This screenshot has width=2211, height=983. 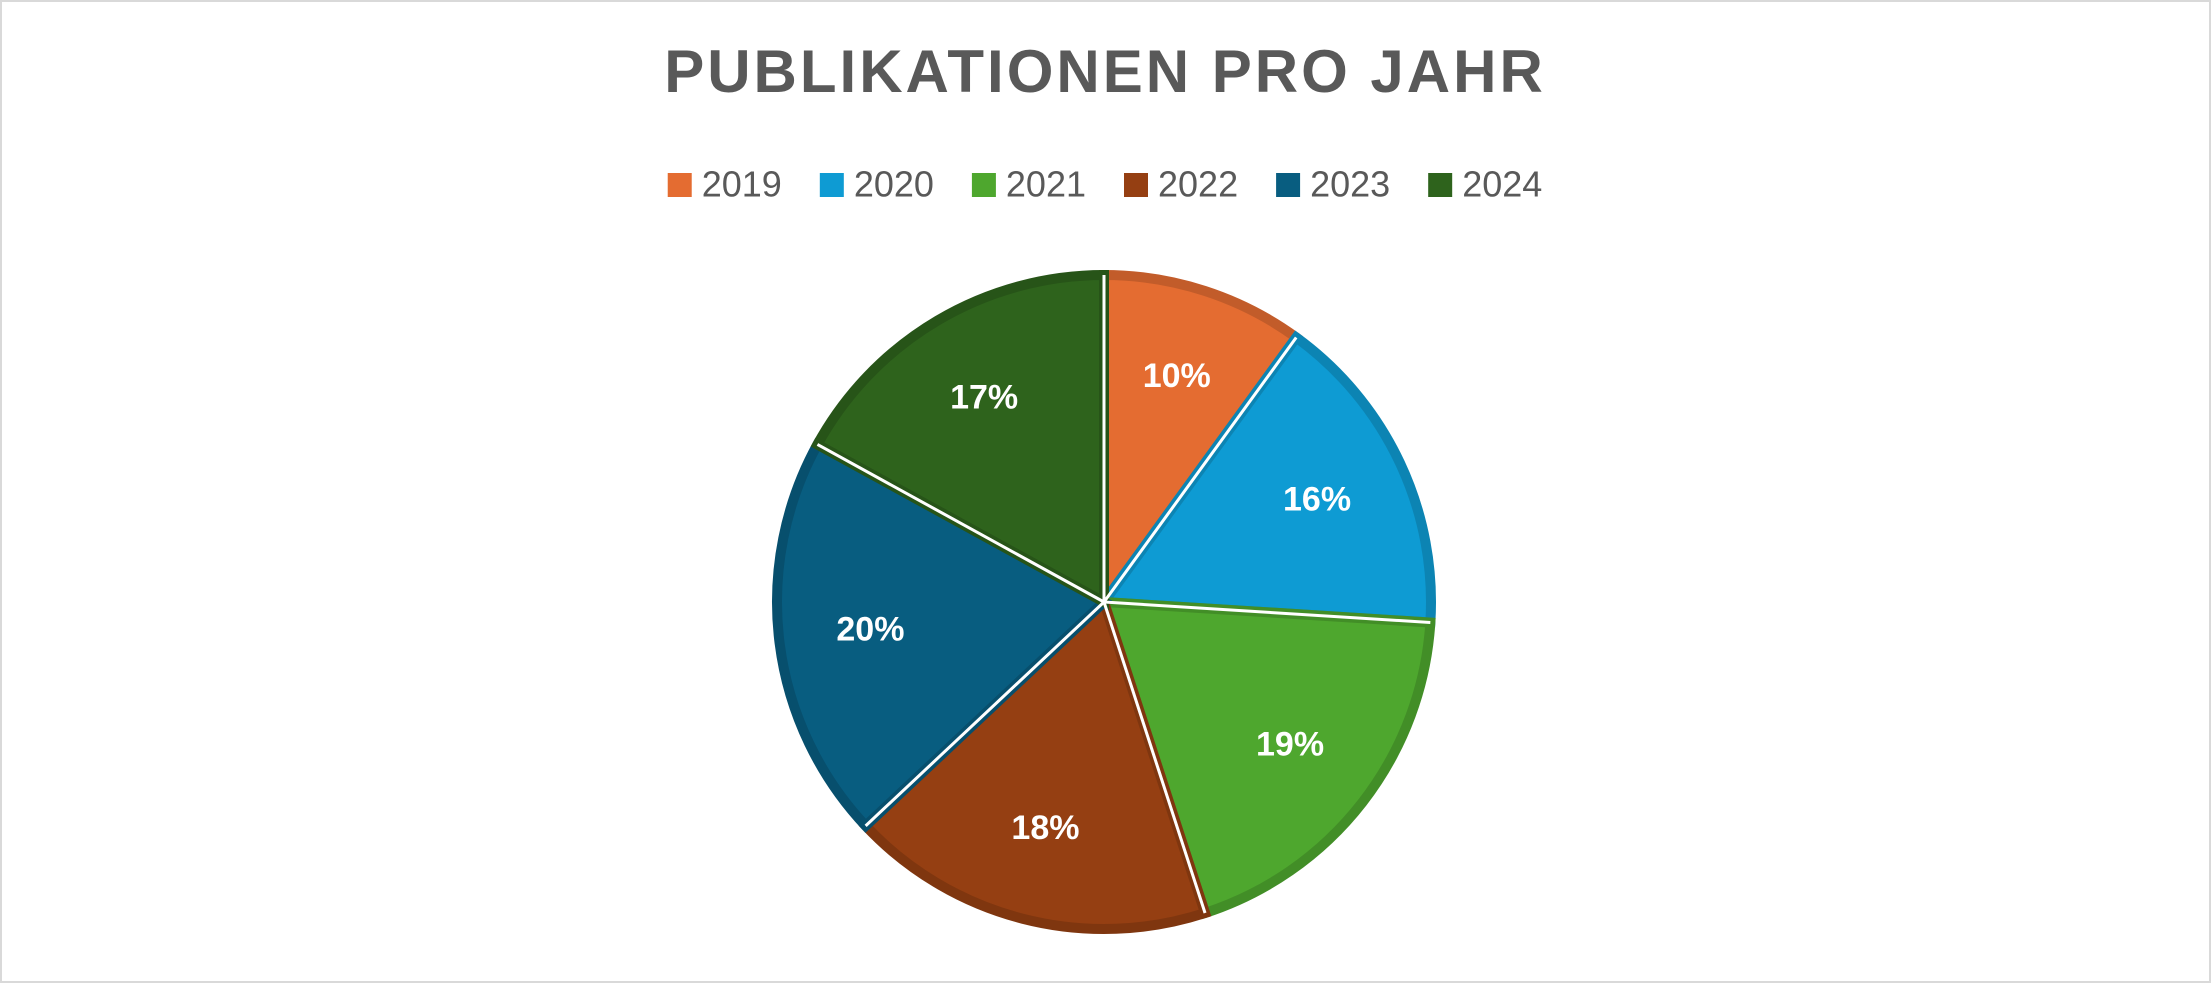 What do you see at coordinates (1104, 184) in the screenshot?
I see `legend: 2019 2020 2021 2022 2023 2024` at bounding box center [1104, 184].